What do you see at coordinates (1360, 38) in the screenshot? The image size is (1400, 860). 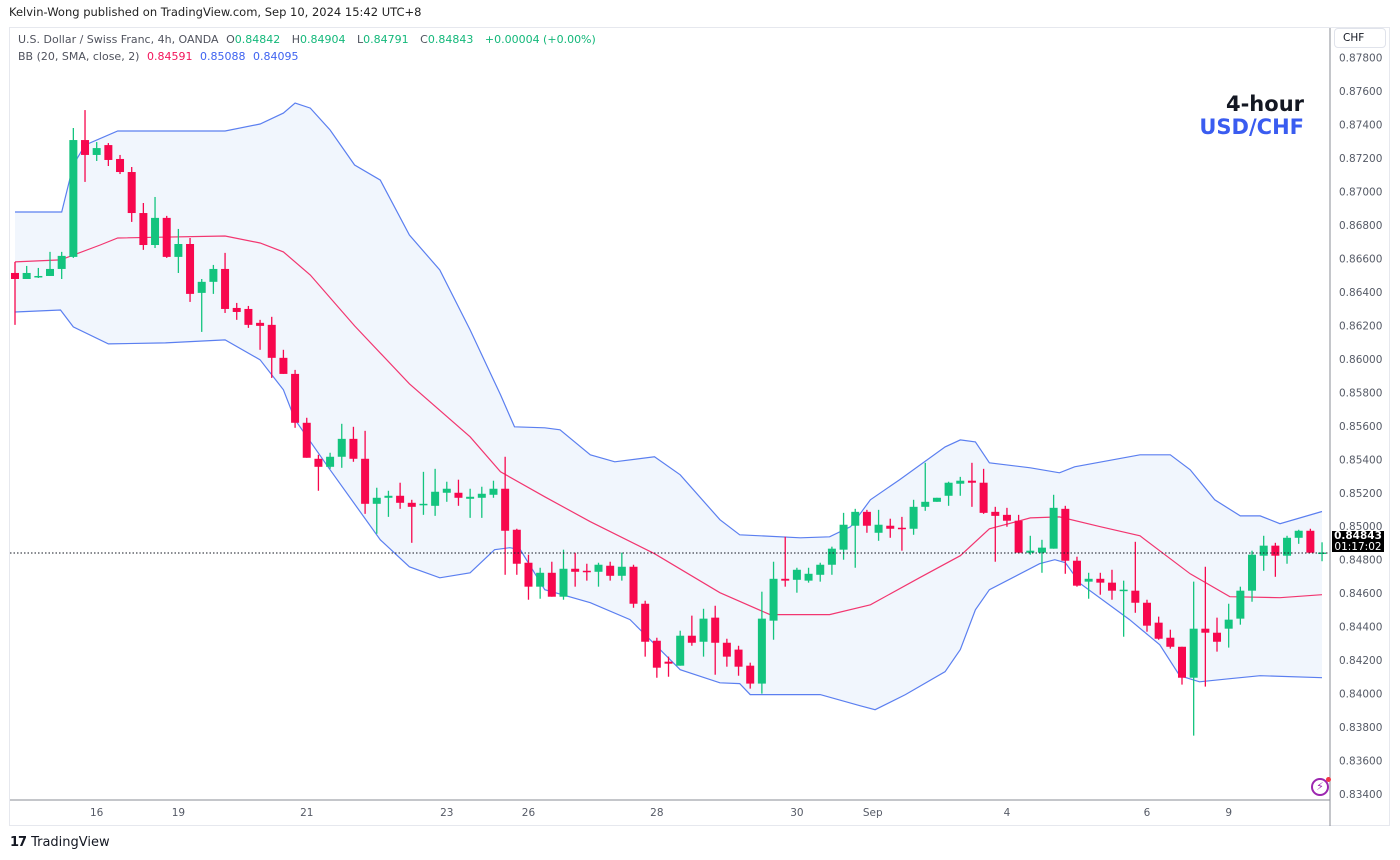 I see `currency-button: CHF` at bounding box center [1360, 38].